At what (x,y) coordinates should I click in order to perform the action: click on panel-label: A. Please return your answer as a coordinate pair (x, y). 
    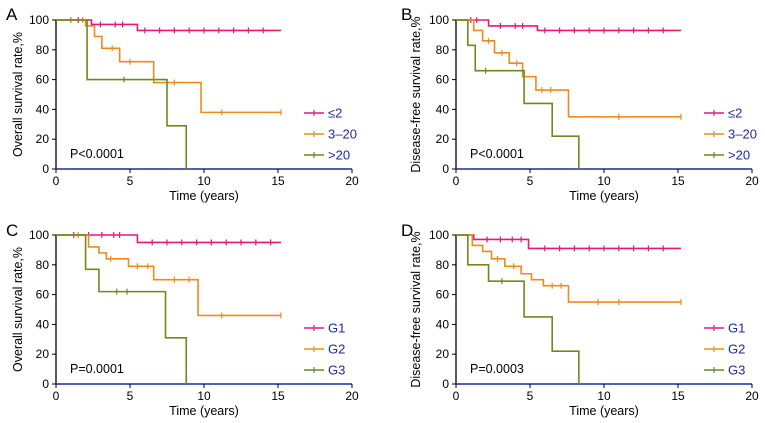
    Looking at the image, I should click on (12, 14).